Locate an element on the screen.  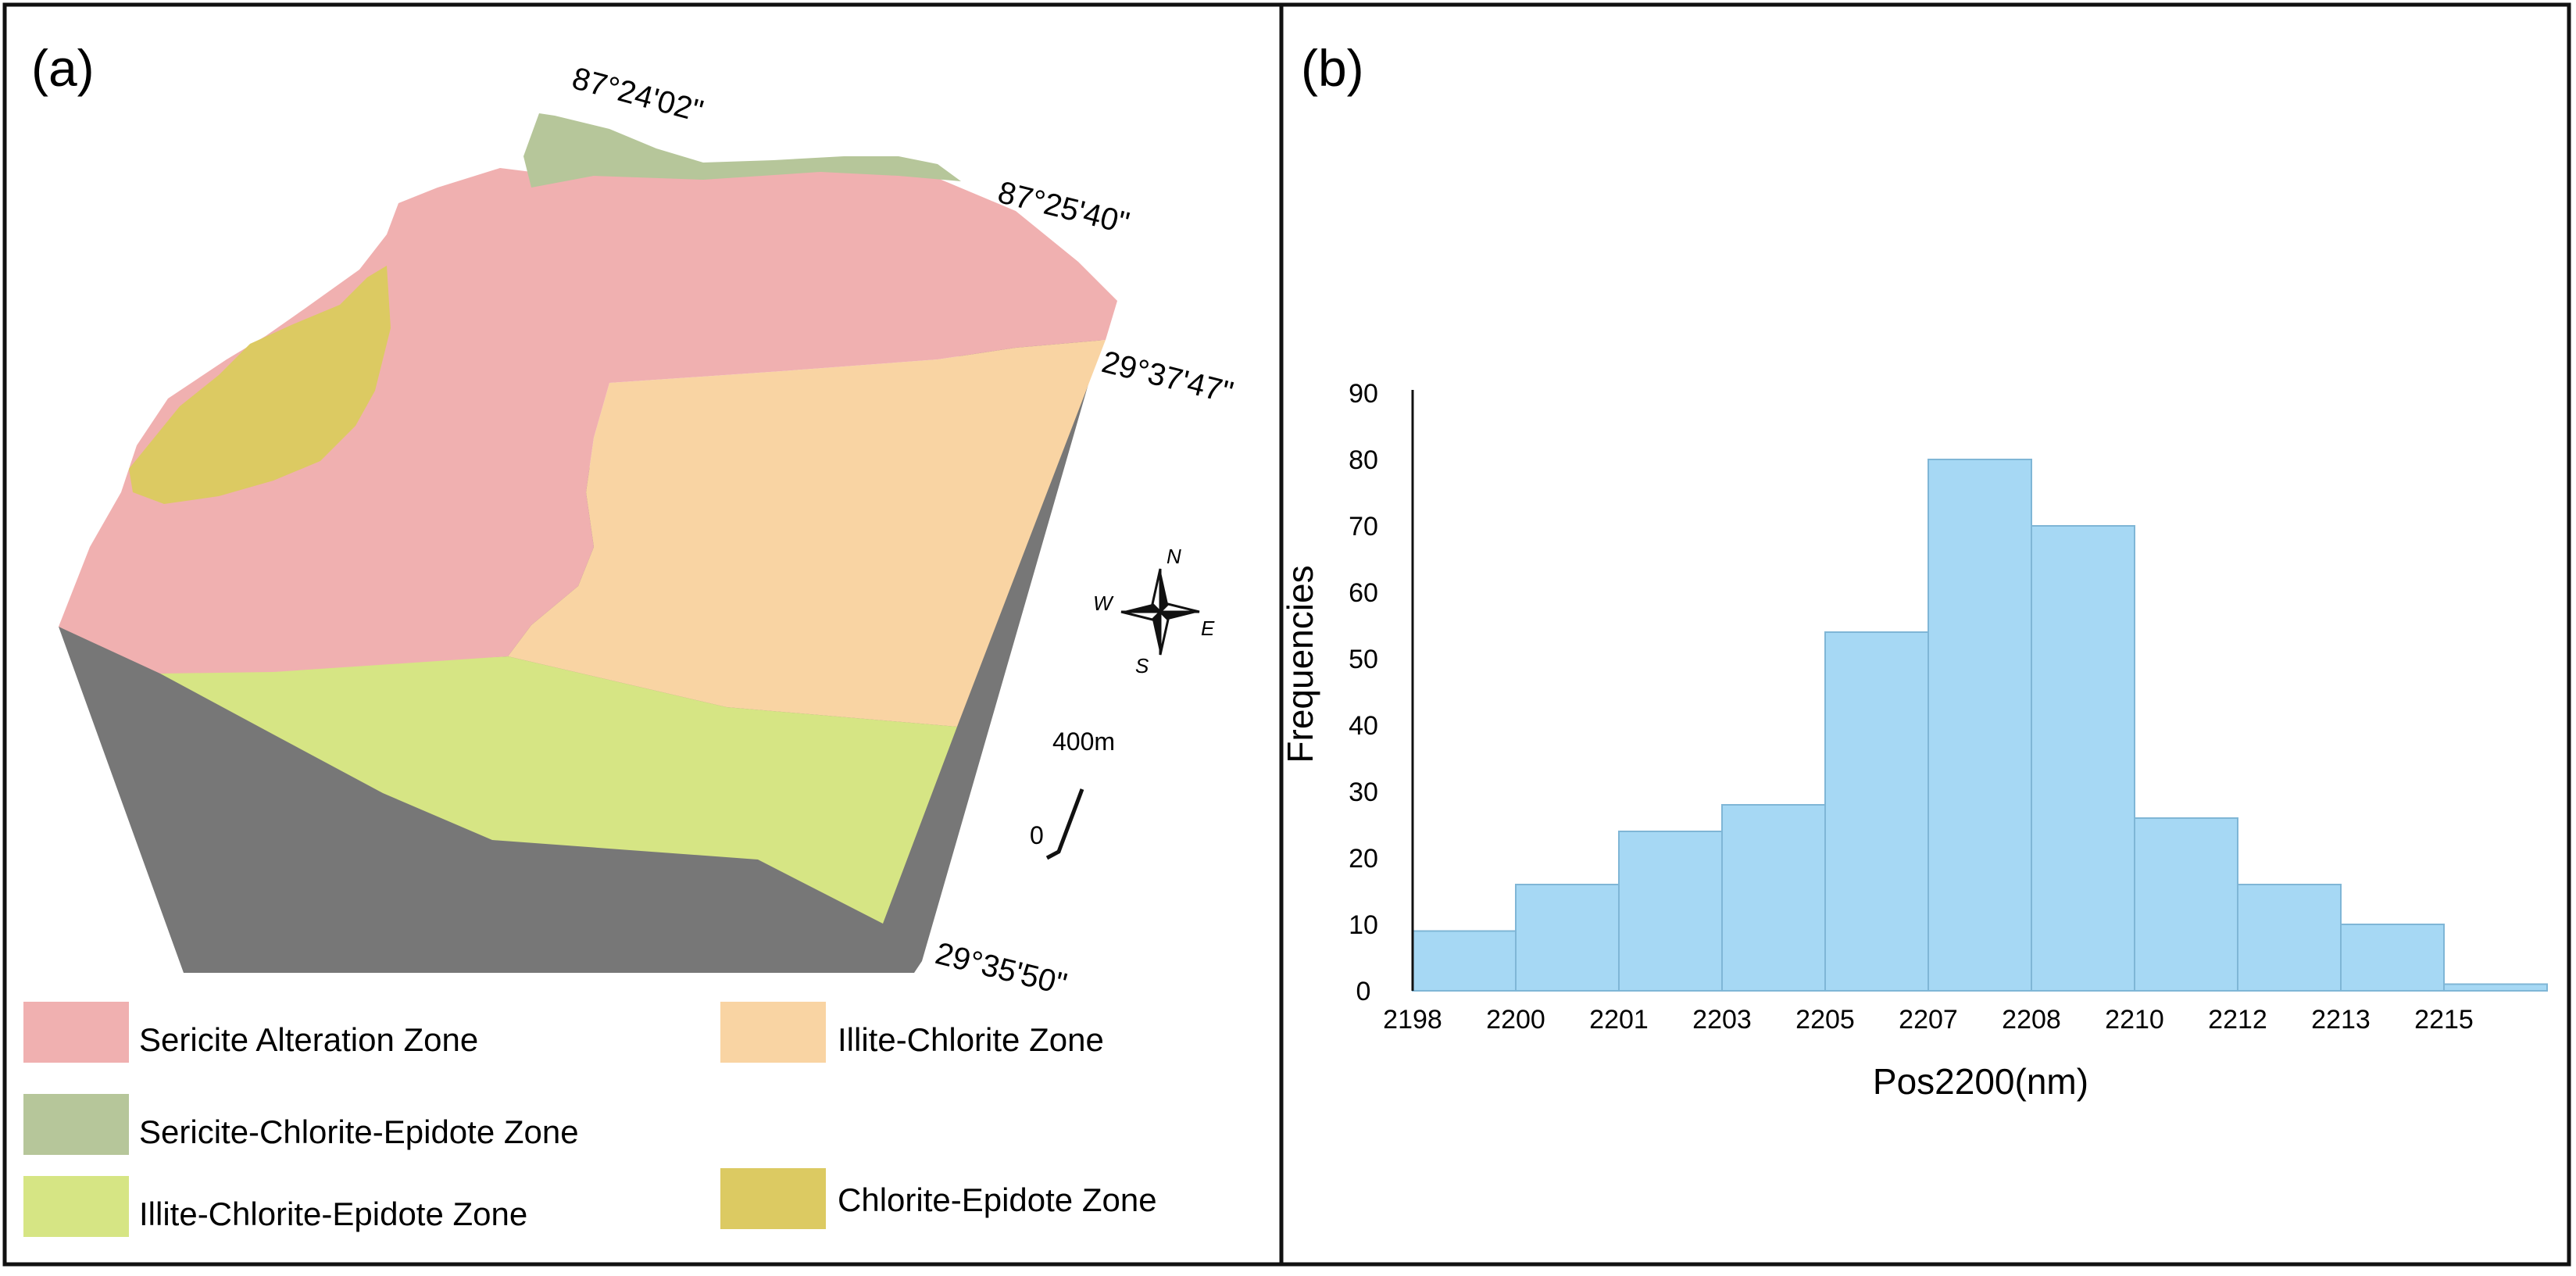
compass-east: E is located at coordinates (1208, 628).